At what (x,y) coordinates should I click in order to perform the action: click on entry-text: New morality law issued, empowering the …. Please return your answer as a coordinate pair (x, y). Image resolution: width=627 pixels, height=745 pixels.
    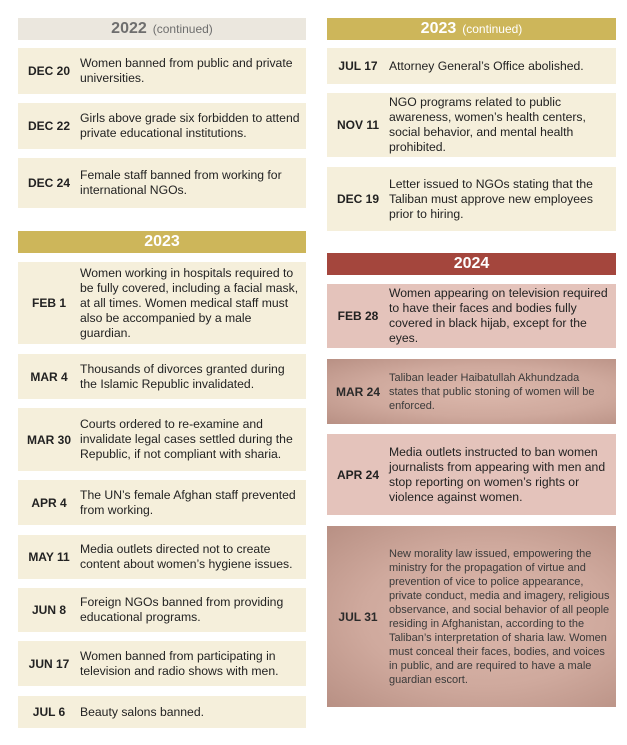
    Looking at the image, I should click on (499, 616).